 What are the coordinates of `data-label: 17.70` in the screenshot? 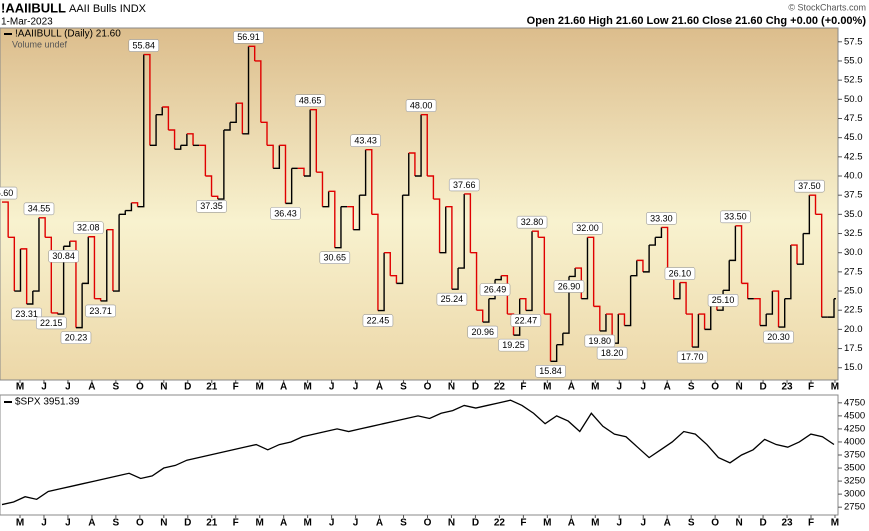 It's located at (692, 357).